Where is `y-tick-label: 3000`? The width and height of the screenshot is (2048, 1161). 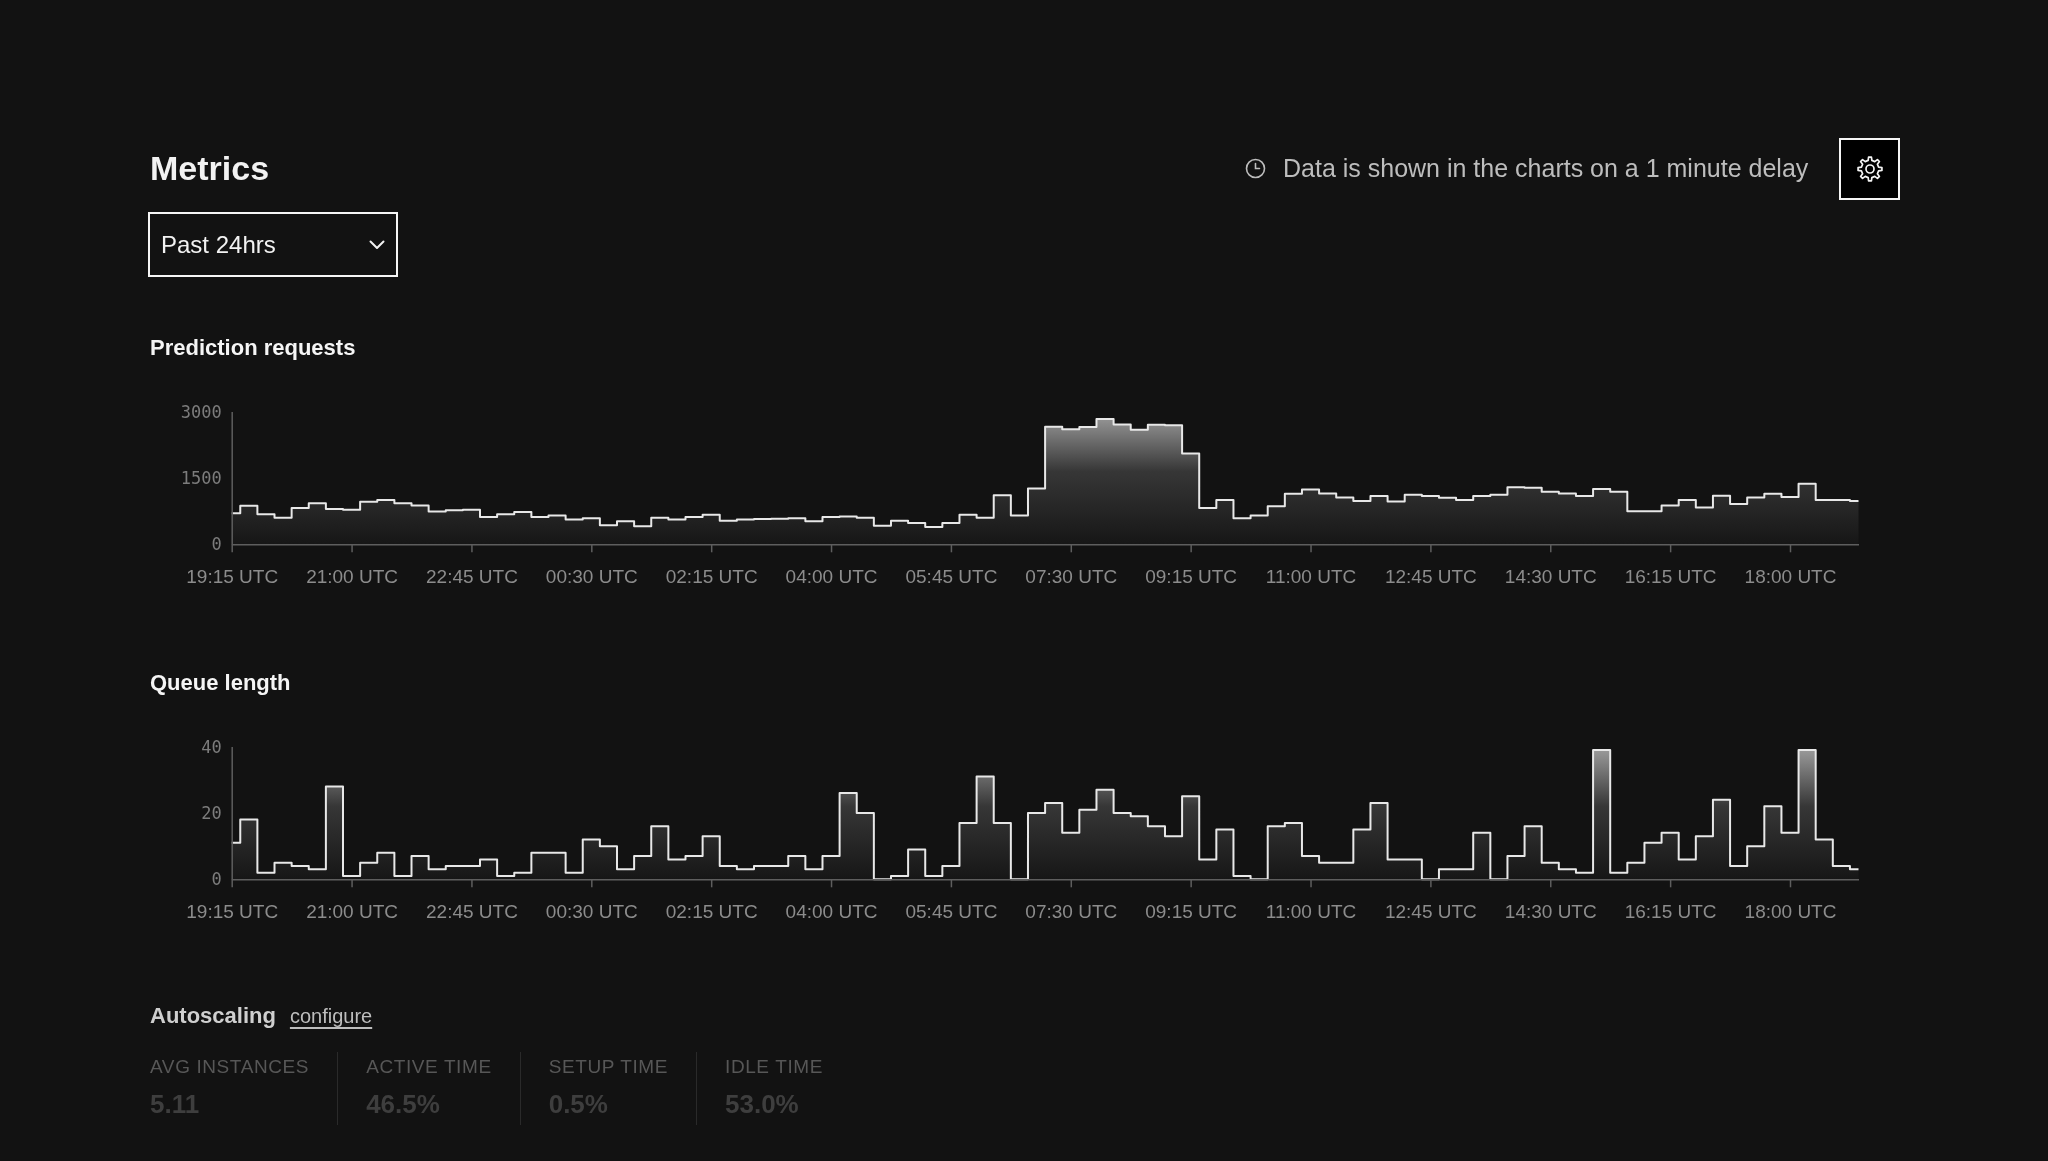 y-tick-label: 3000 is located at coordinates (201, 411).